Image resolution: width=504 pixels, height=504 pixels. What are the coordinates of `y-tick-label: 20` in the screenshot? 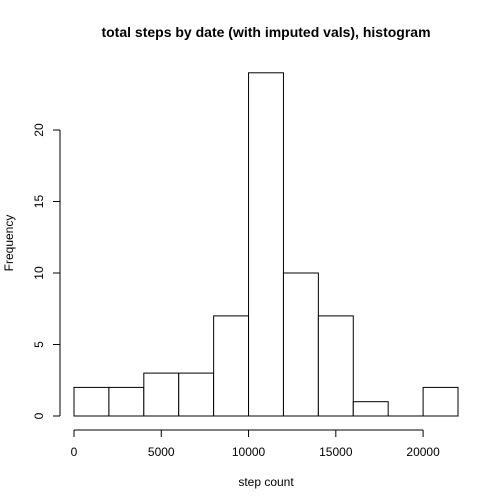 It's located at (39, 130).